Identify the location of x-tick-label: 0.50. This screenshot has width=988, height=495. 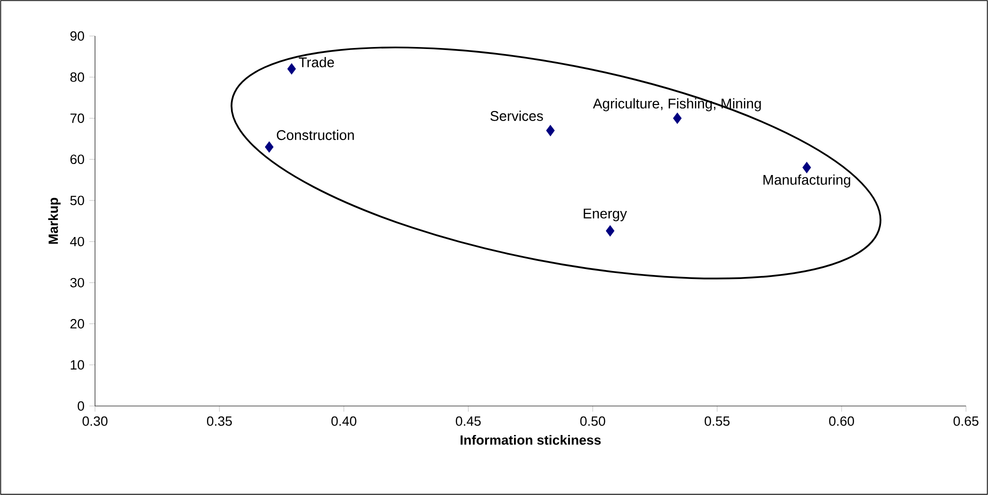
(593, 421).